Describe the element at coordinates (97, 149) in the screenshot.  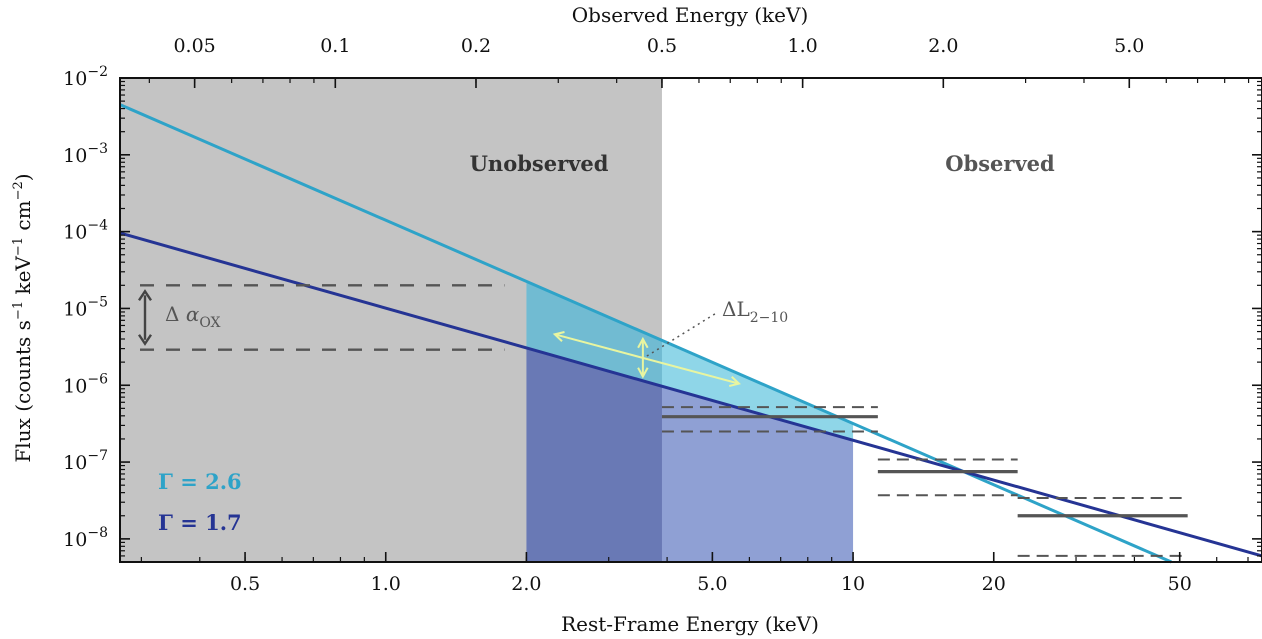
I see `y-tick-exponent: −3` at that location.